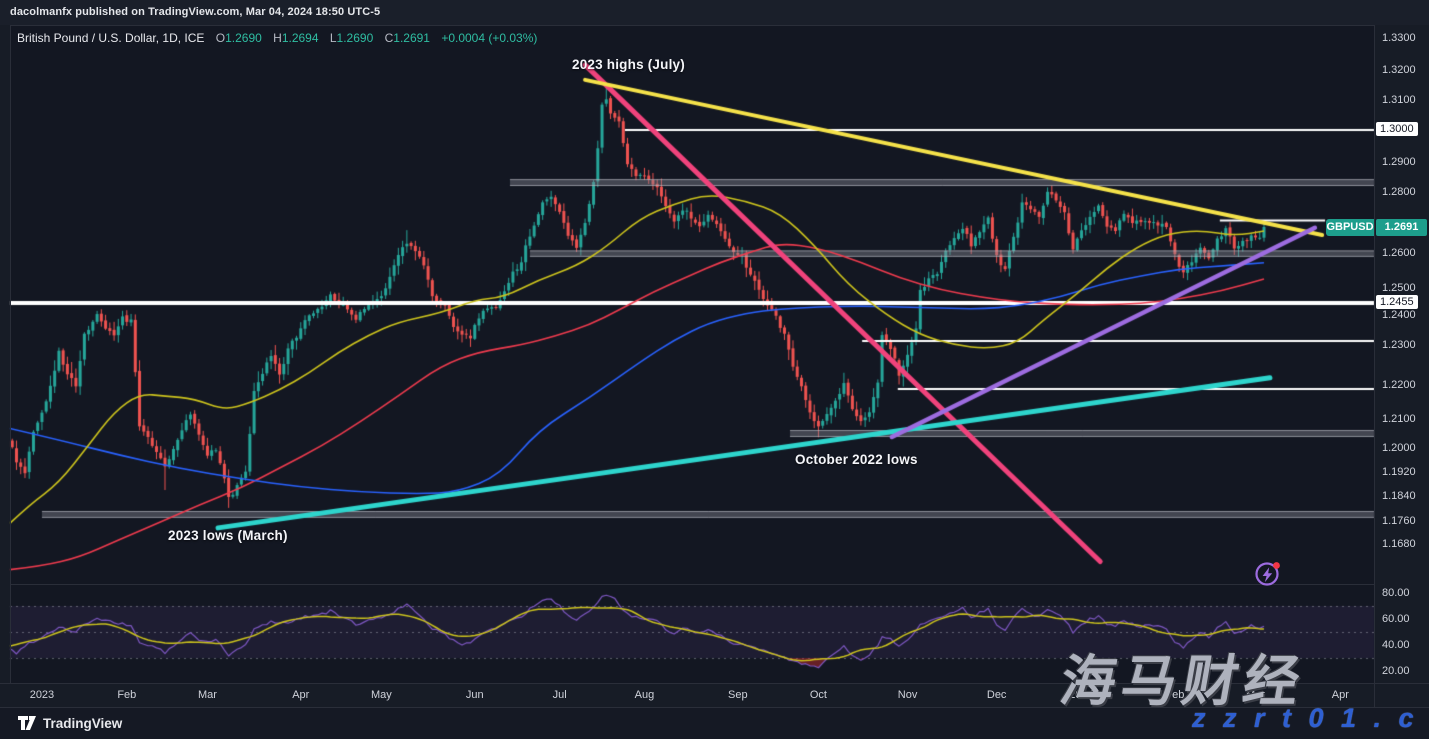  Describe the element at coordinates (692, 584) in the screenshot. I see `pane-divider` at that location.